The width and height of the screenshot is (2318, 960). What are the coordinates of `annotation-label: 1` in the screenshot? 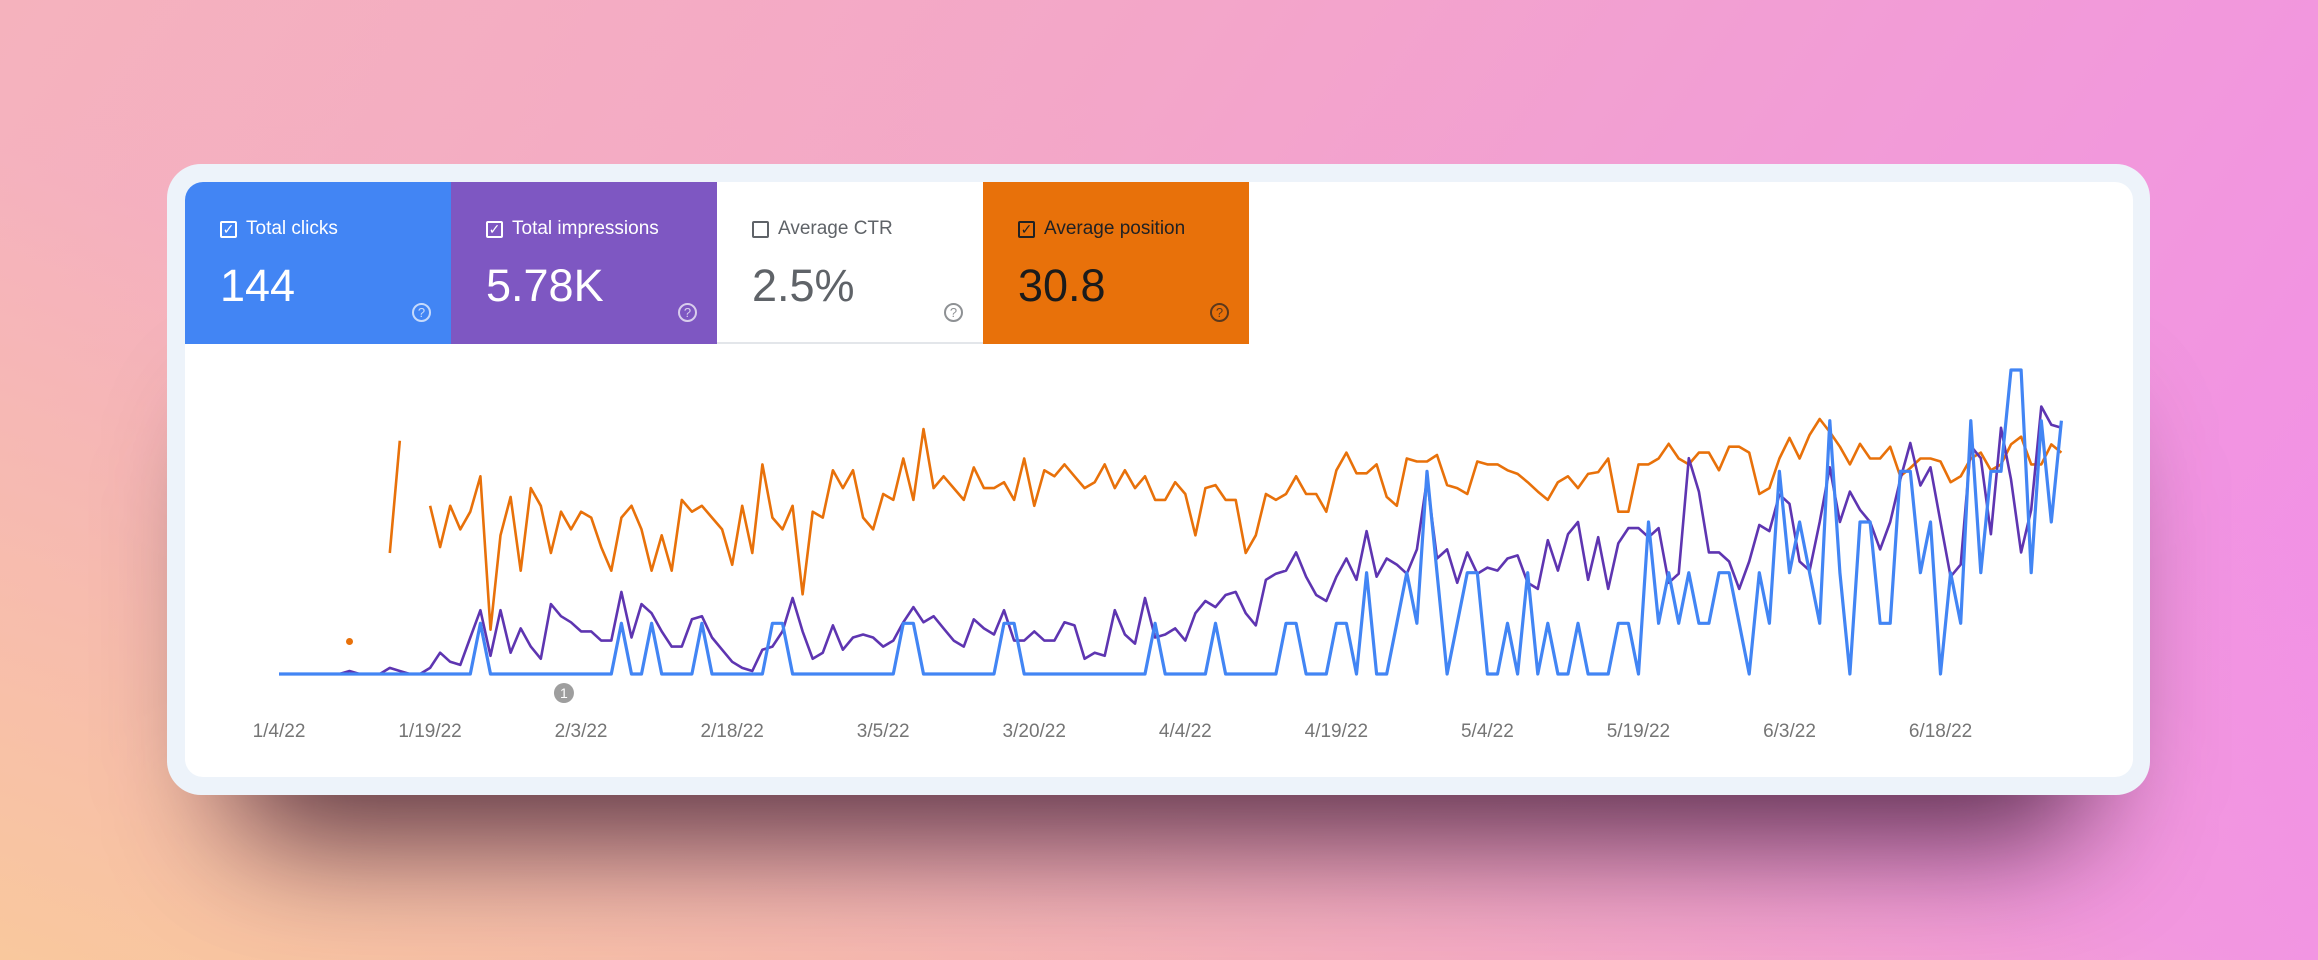 It's located at (564, 693).